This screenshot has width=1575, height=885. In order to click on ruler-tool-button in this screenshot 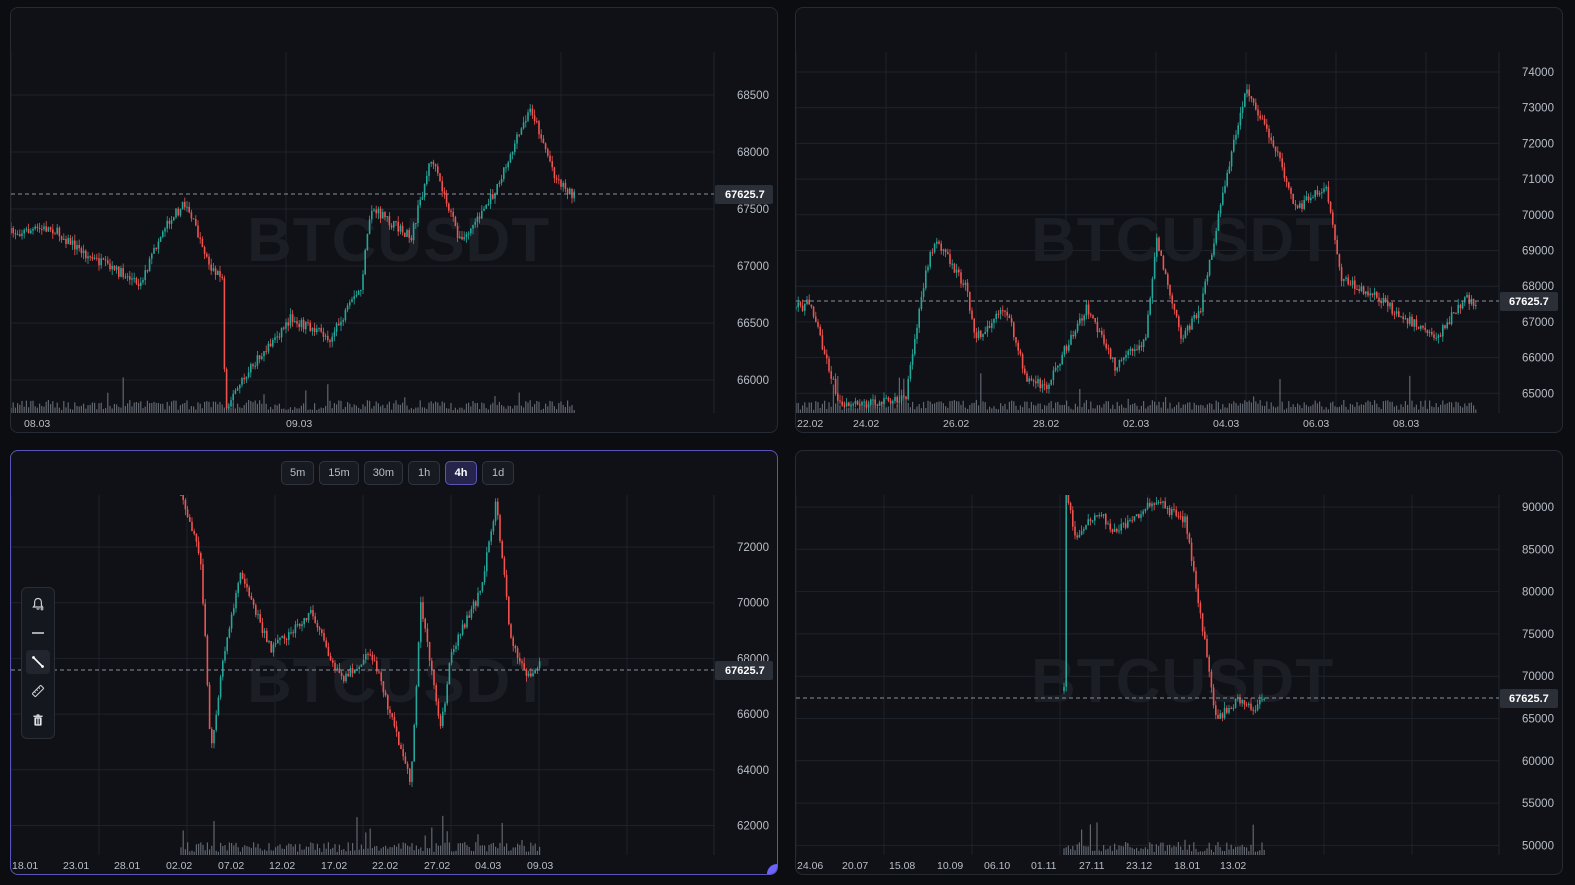, I will do `click(38, 691)`.